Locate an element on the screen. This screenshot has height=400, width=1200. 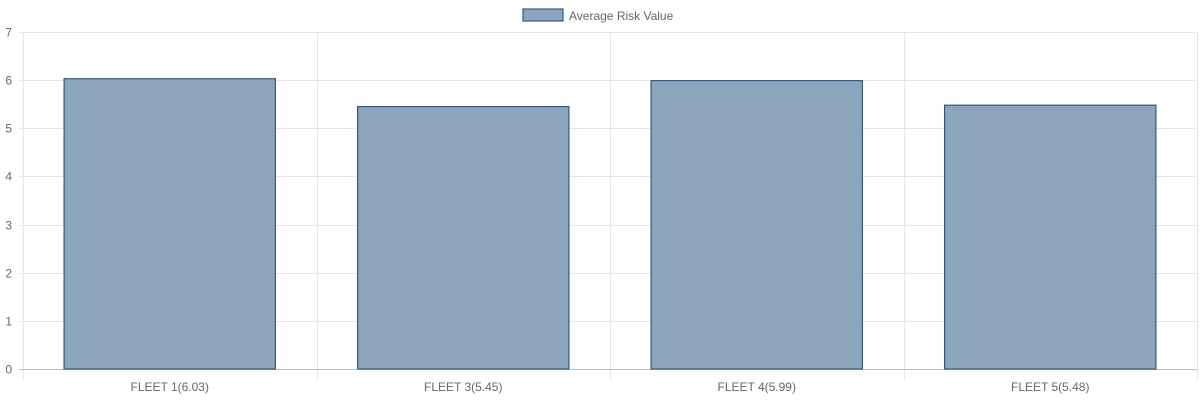
y-tick-label: 6 is located at coordinates (8, 81).